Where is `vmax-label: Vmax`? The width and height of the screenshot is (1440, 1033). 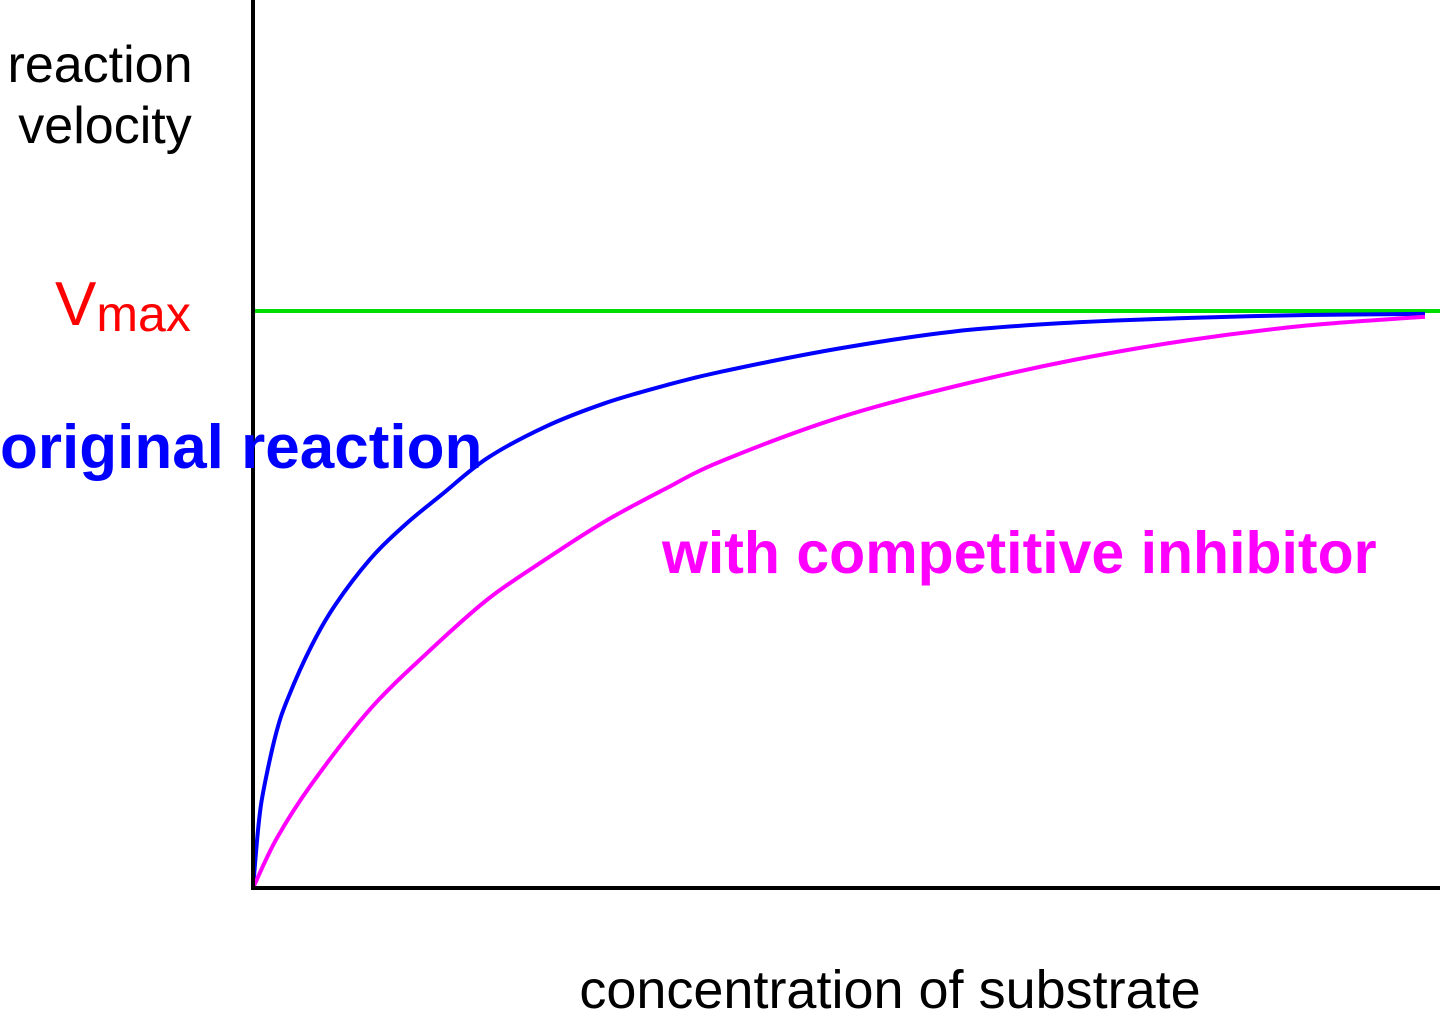 vmax-label: Vmax is located at coordinates (123, 306).